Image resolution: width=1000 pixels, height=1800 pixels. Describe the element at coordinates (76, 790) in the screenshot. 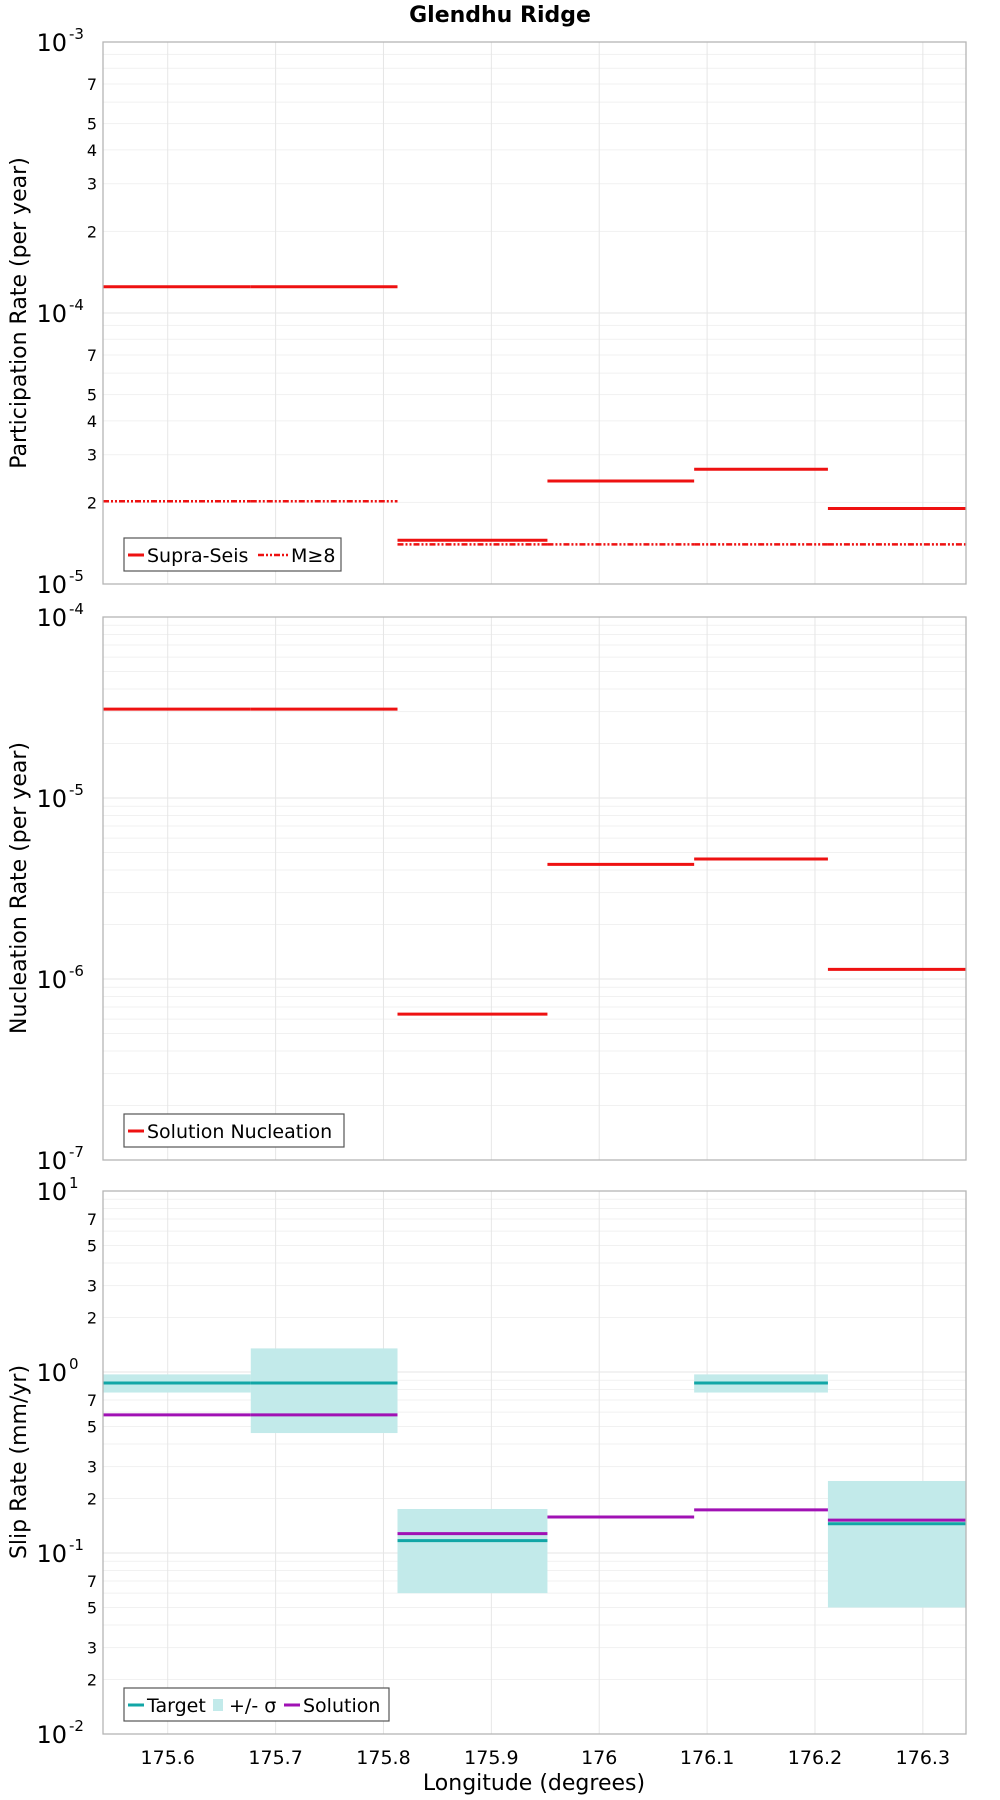

I see `nucleation-ytick-exponent: -5` at that location.